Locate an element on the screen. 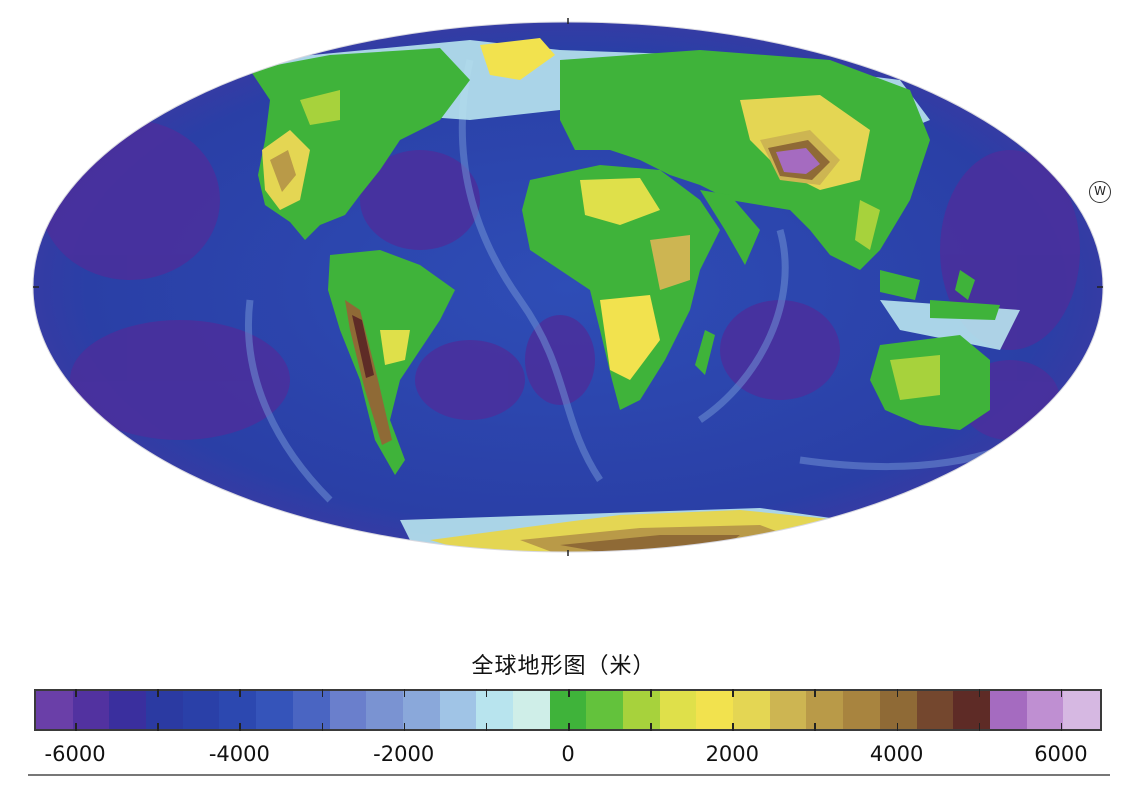 The width and height of the screenshot is (1127, 789). colorbar-tick-label: 0 is located at coordinates (568, 754).